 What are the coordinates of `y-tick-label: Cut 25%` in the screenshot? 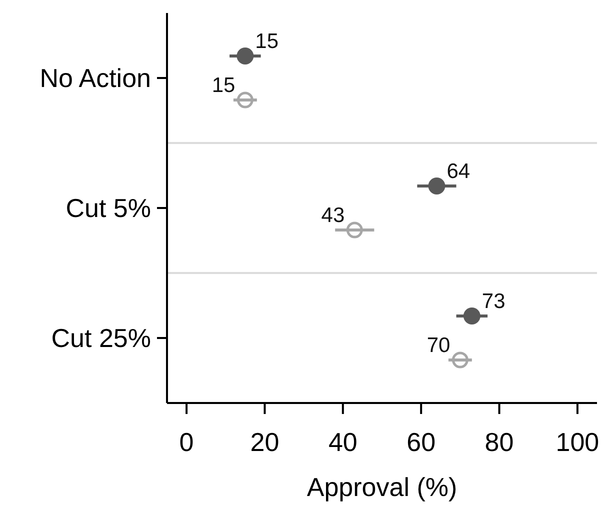 It's located at (101, 338).